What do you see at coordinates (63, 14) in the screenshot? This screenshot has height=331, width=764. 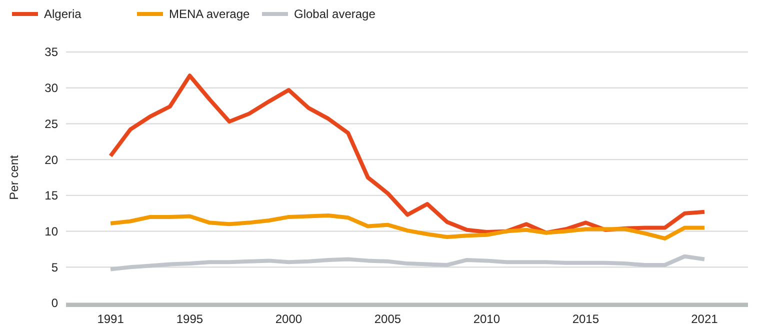 I see `legend-label: Algeria` at bounding box center [63, 14].